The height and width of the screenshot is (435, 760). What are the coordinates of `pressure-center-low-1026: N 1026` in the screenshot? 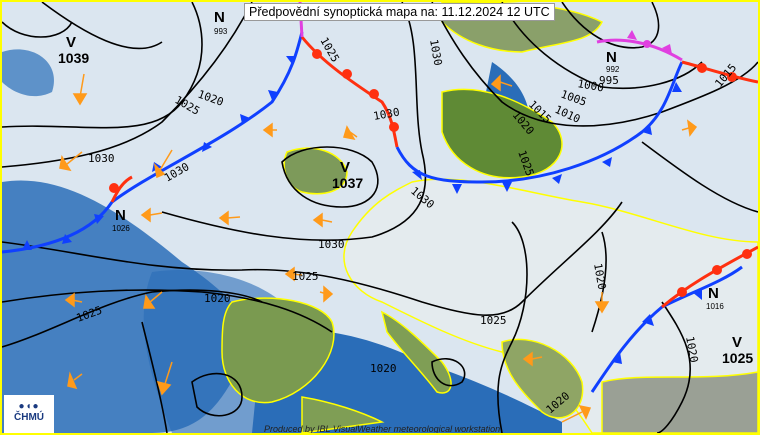 It's located at (121, 220).